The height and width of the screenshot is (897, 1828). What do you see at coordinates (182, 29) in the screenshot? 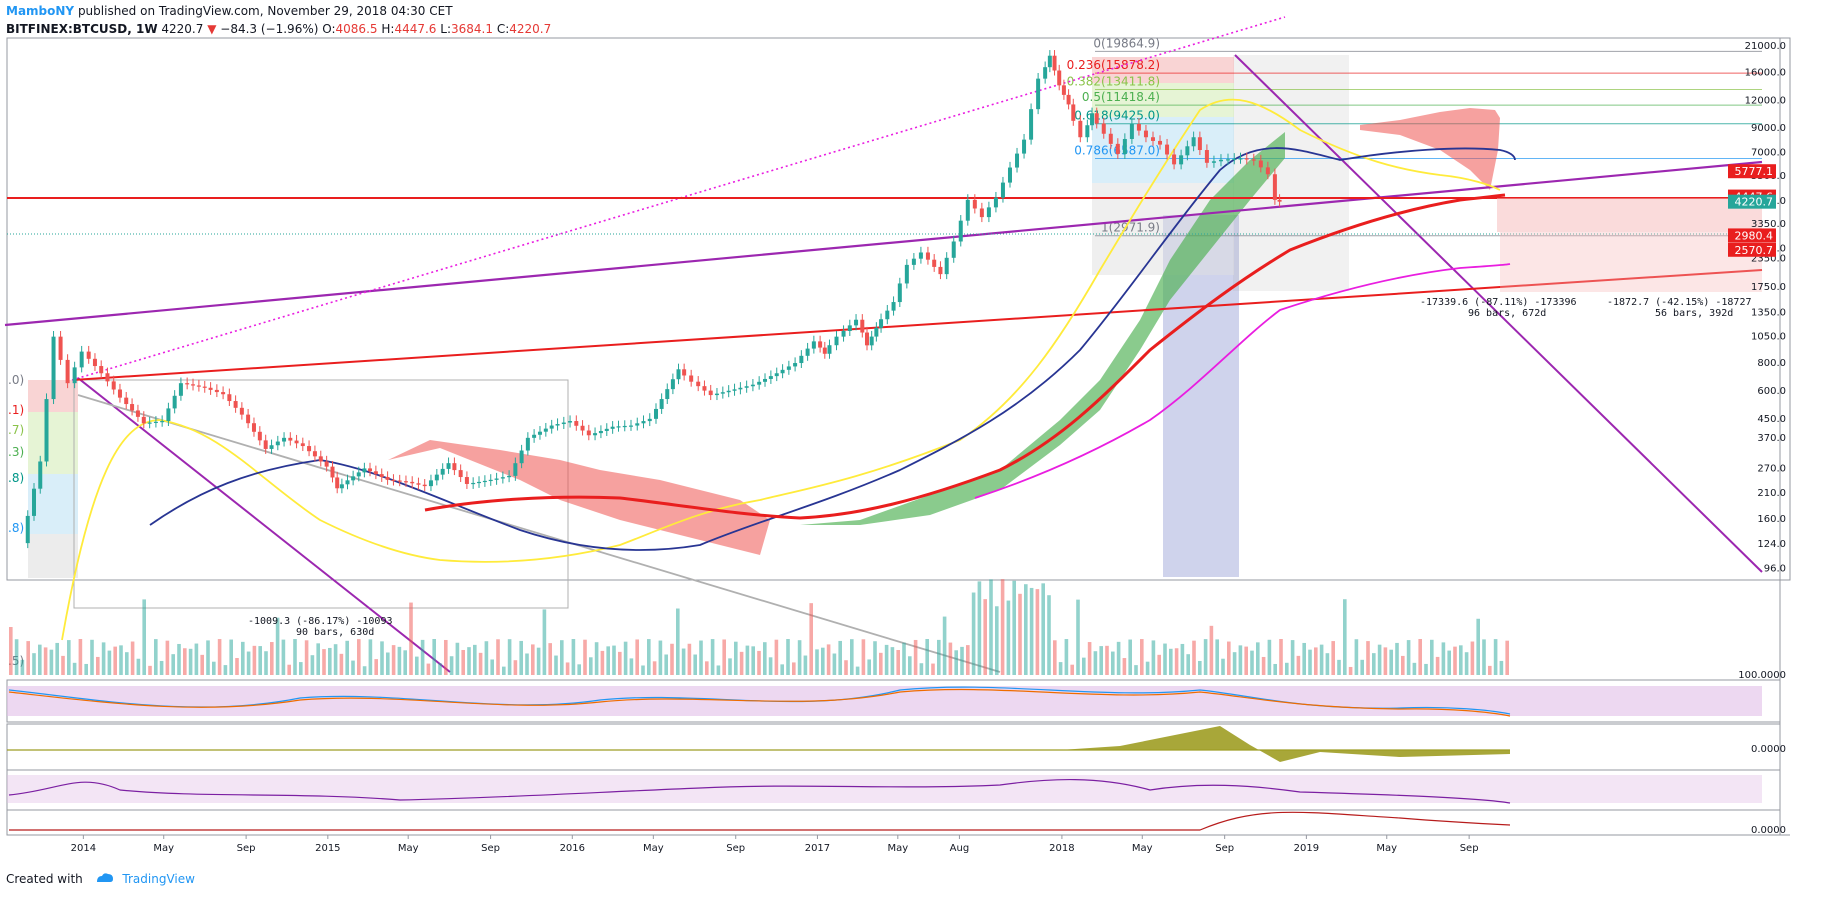
I see `last-price: 4220.7` at bounding box center [182, 29].